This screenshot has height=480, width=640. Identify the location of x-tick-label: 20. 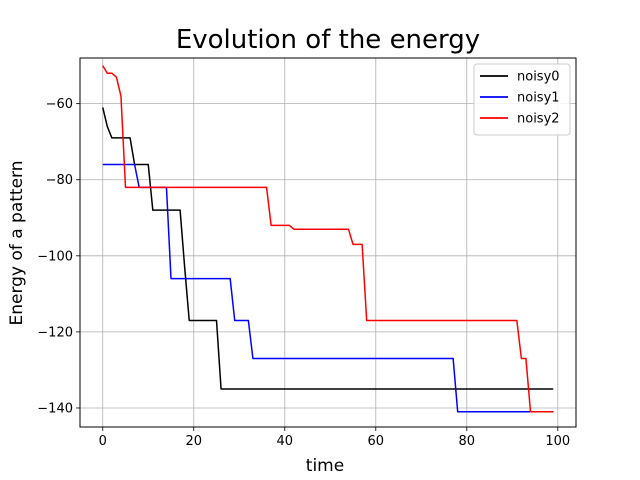
(193, 441).